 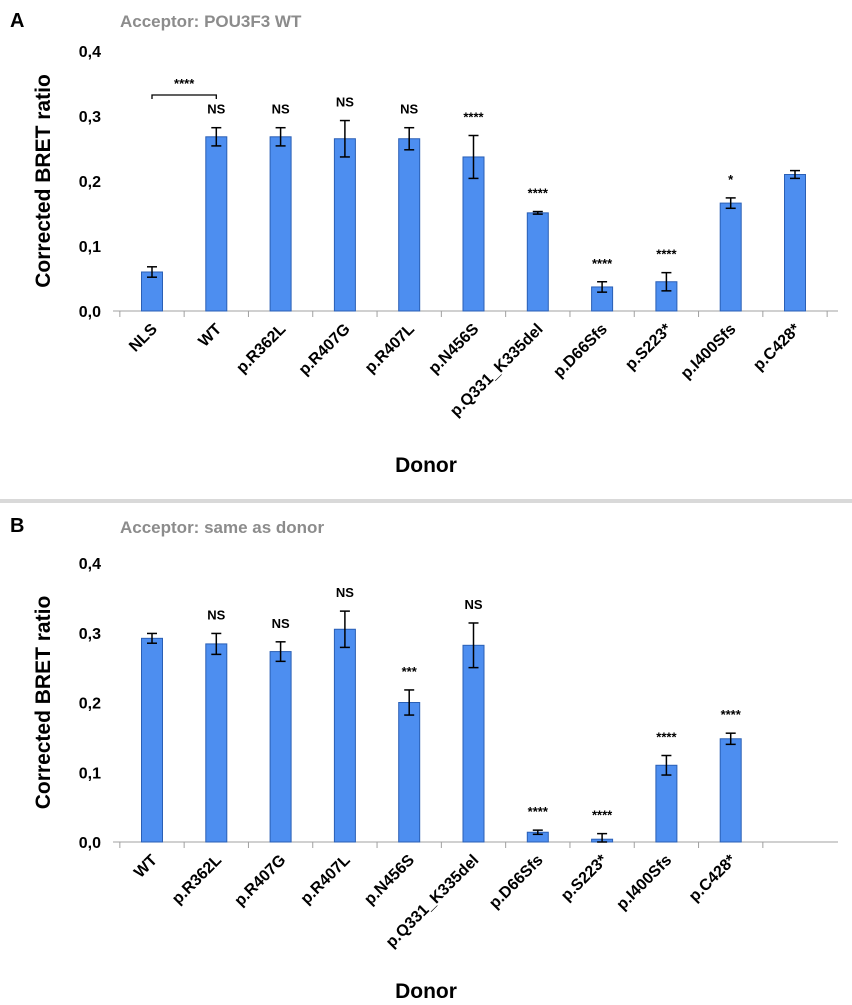 What do you see at coordinates (143, 338) in the screenshot?
I see `x-tick-label: NLS` at bounding box center [143, 338].